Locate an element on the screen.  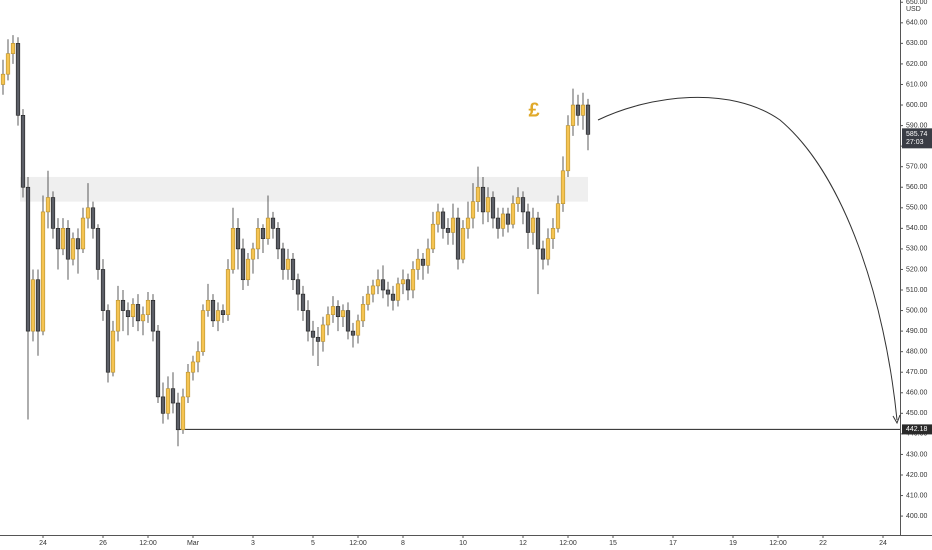
y-tick-label: 470.00 is located at coordinates (917, 372).